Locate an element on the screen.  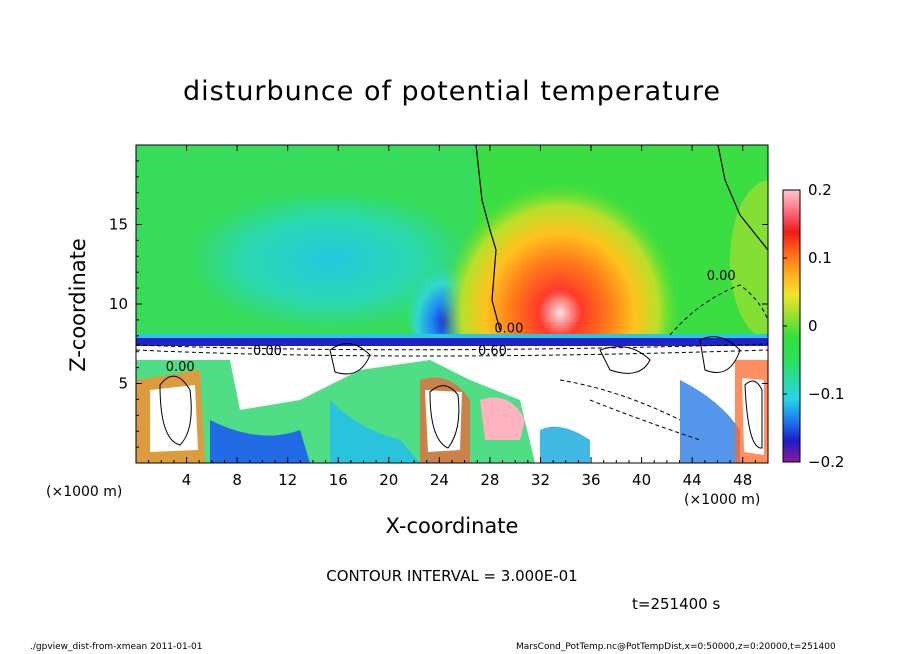
colorbar-tick-label: −0.2 is located at coordinates (826, 462).